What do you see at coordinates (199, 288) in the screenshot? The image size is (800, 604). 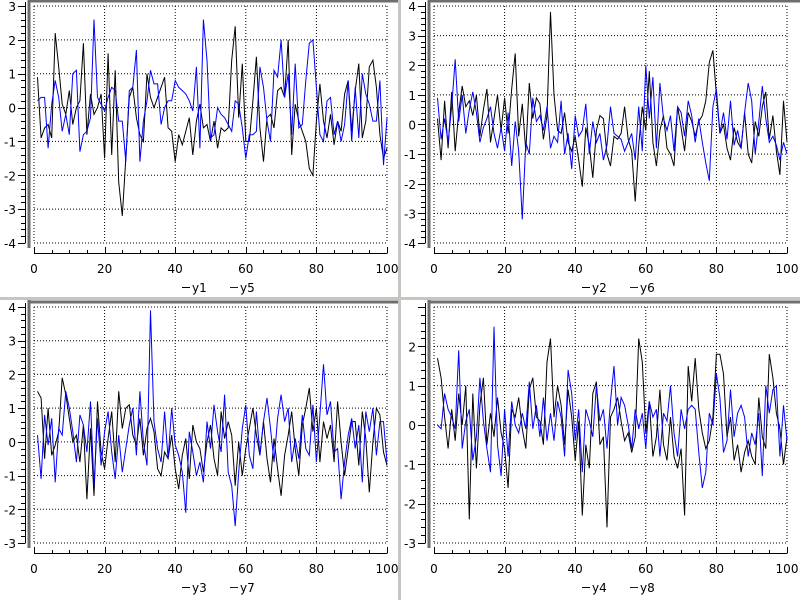 I see `legend-label-y1: y1` at bounding box center [199, 288].